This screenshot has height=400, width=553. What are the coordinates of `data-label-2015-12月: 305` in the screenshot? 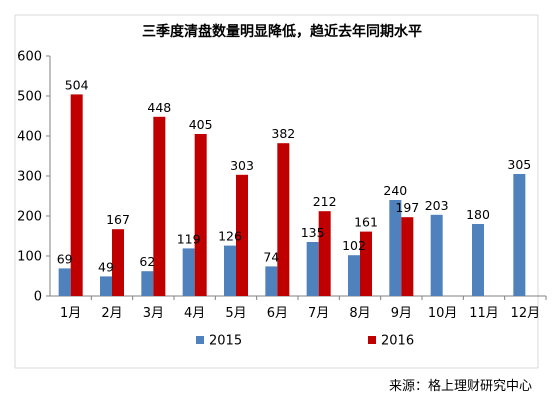 It's located at (519, 164).